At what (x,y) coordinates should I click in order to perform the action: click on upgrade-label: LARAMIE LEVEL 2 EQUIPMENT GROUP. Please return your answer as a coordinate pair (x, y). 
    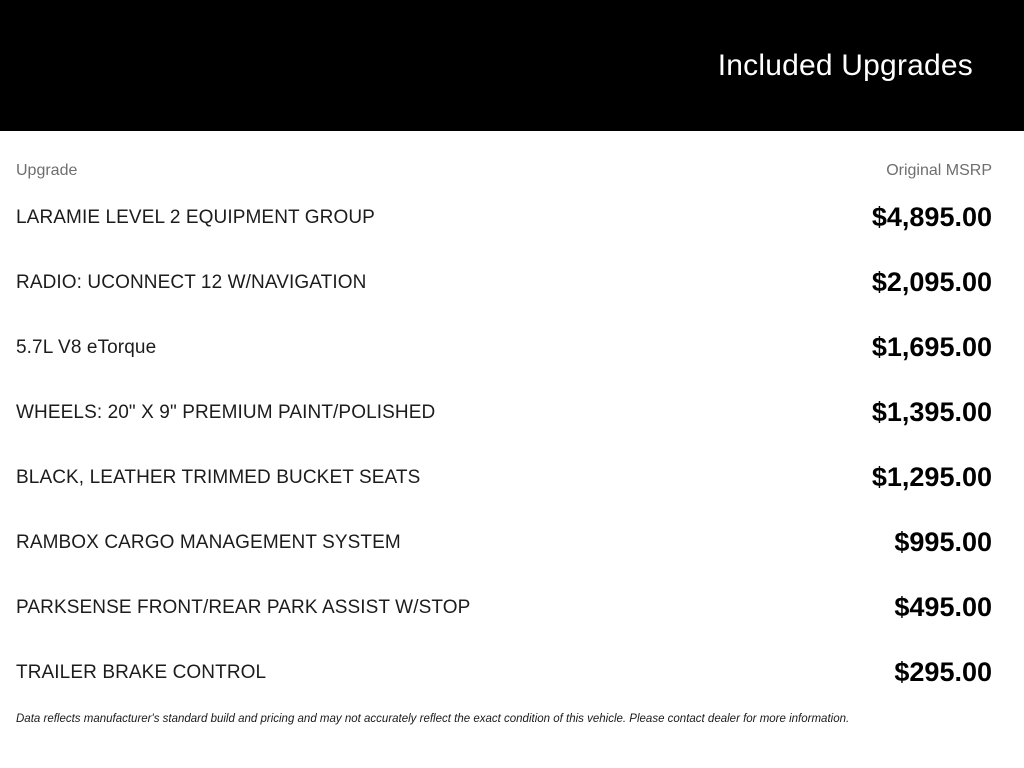
    Looking at the image, I should click on (195, 217).